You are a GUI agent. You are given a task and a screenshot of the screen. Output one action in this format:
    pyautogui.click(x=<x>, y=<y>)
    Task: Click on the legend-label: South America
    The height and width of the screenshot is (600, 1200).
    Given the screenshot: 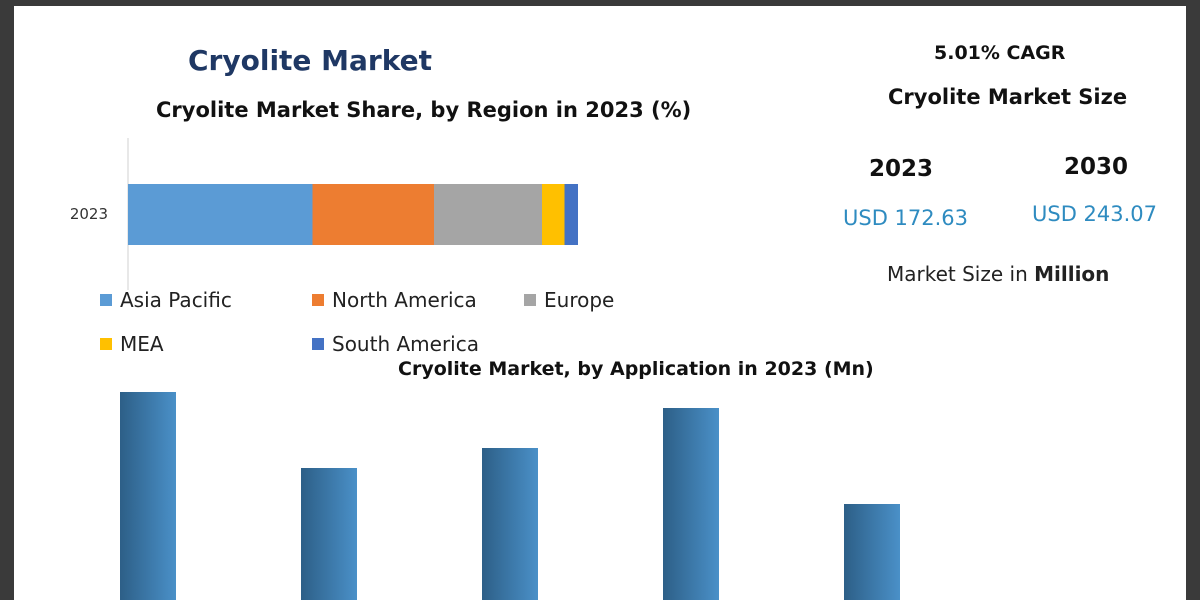 What is the action you would take?
    pyautogui.click(x=405, y=344)
    